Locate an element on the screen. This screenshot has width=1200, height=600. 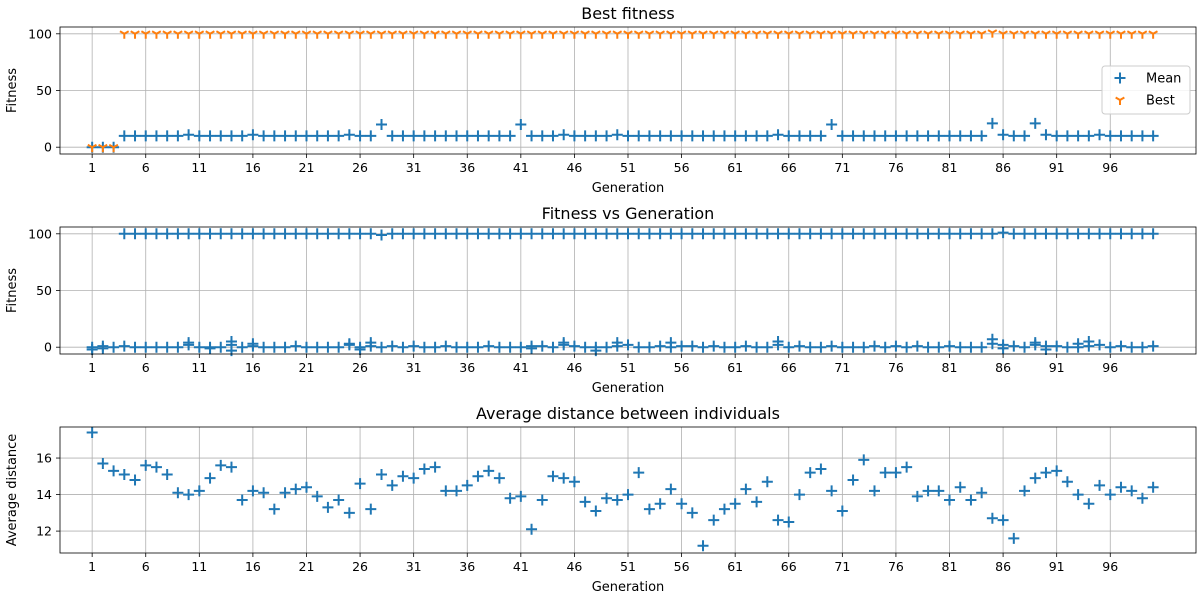
x-axis-label: Generation is located at coordinates (628, 587).